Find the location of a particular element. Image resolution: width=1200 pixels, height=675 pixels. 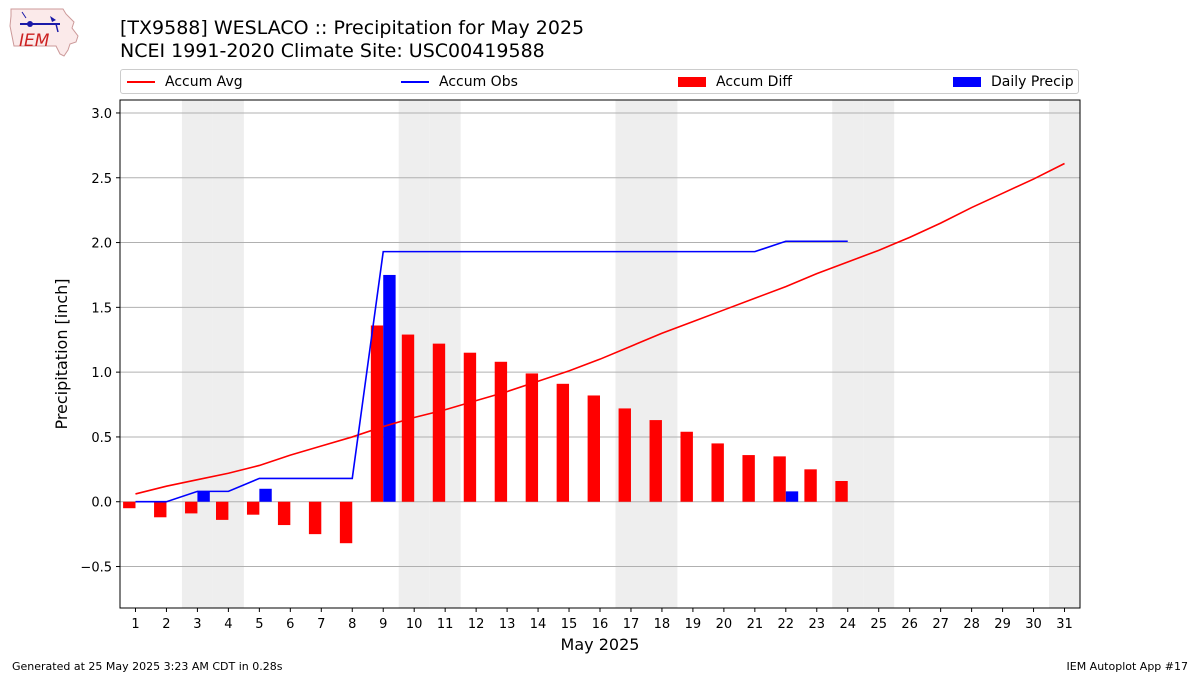

chart-subtitle: NCEI 1991-2020 Climate Site: USC00419588 is located at coordinates (332, 51).